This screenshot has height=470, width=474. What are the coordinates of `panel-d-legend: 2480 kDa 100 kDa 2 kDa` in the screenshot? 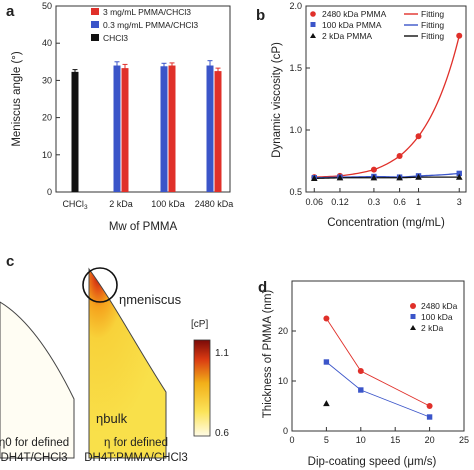 It's located at (434, 317).